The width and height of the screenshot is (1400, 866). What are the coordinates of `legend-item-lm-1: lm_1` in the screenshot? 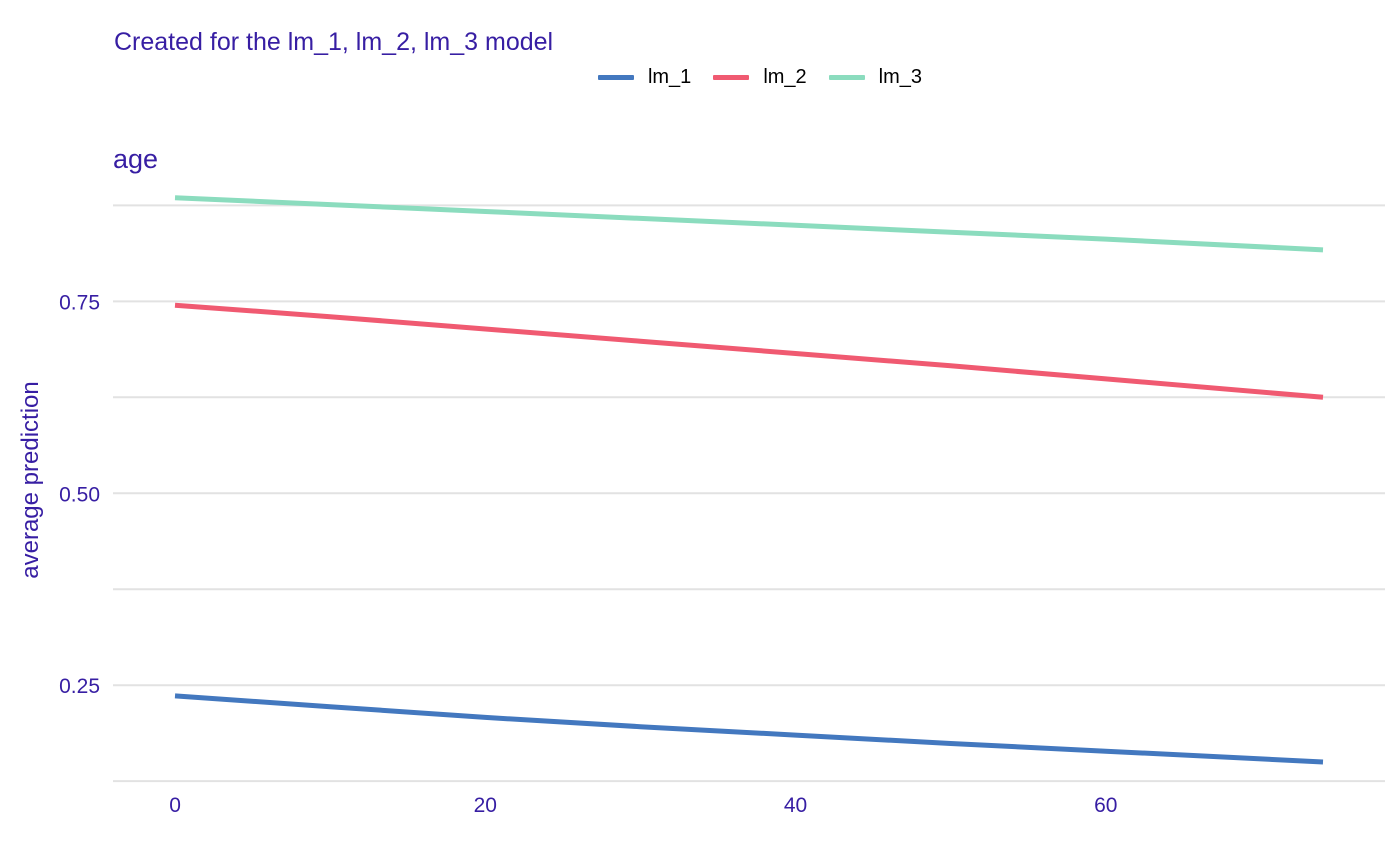 It's located at (644, 77).